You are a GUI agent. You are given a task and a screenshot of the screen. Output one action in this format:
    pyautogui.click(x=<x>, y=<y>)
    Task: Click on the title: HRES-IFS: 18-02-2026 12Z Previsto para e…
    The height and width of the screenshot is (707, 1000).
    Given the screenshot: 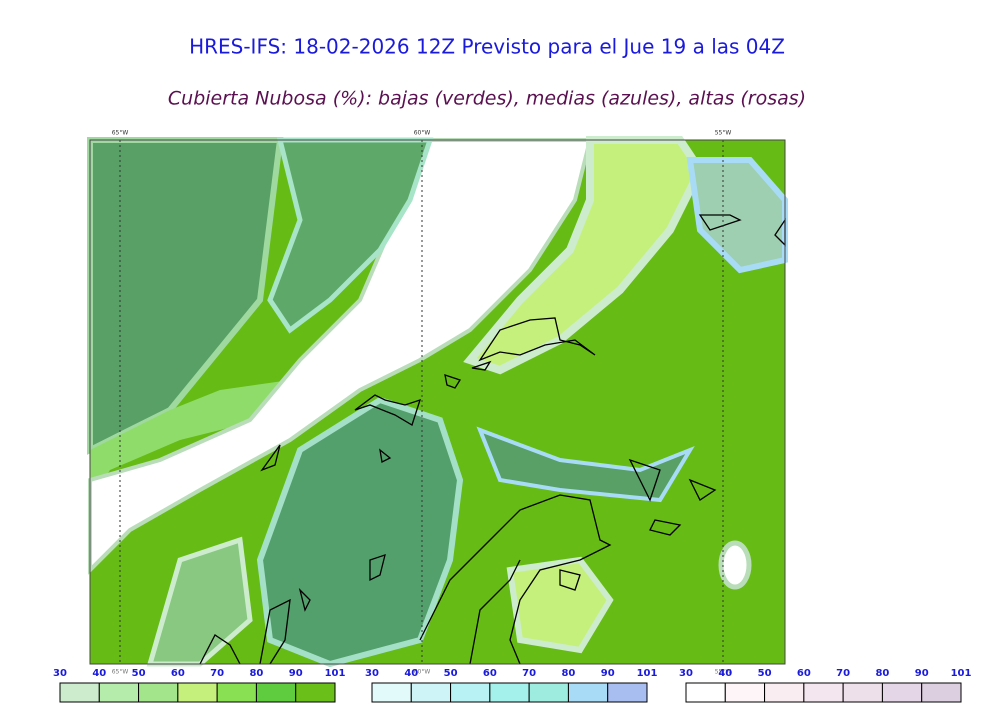 What is the action you would take?
    pyautogui.click(x=487, y=47)
    